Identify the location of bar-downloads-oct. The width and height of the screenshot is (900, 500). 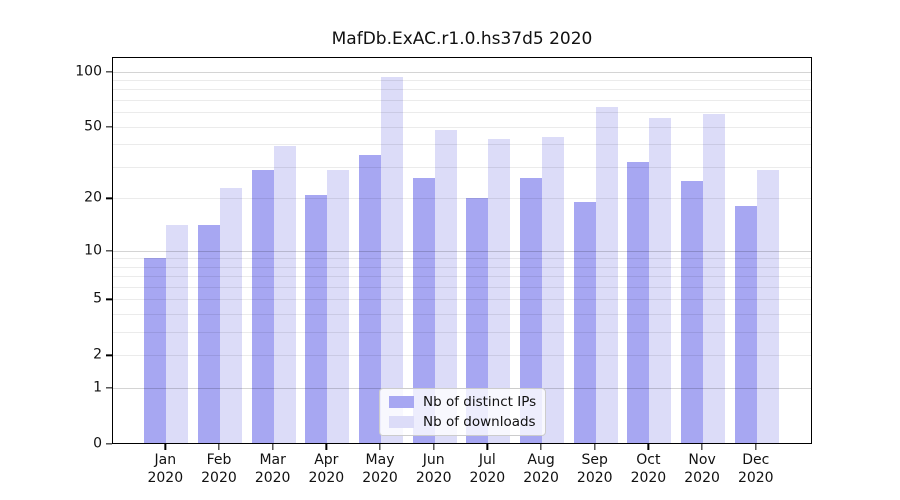
(660, 280).